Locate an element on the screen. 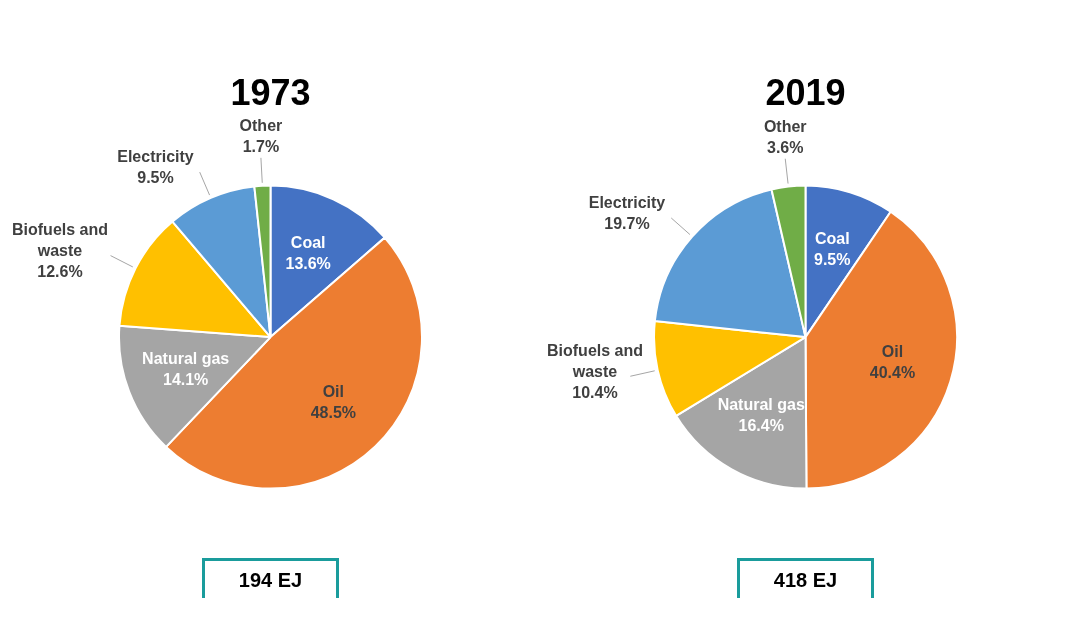  chart-title: 2019 is located at coordinates (805, 92).